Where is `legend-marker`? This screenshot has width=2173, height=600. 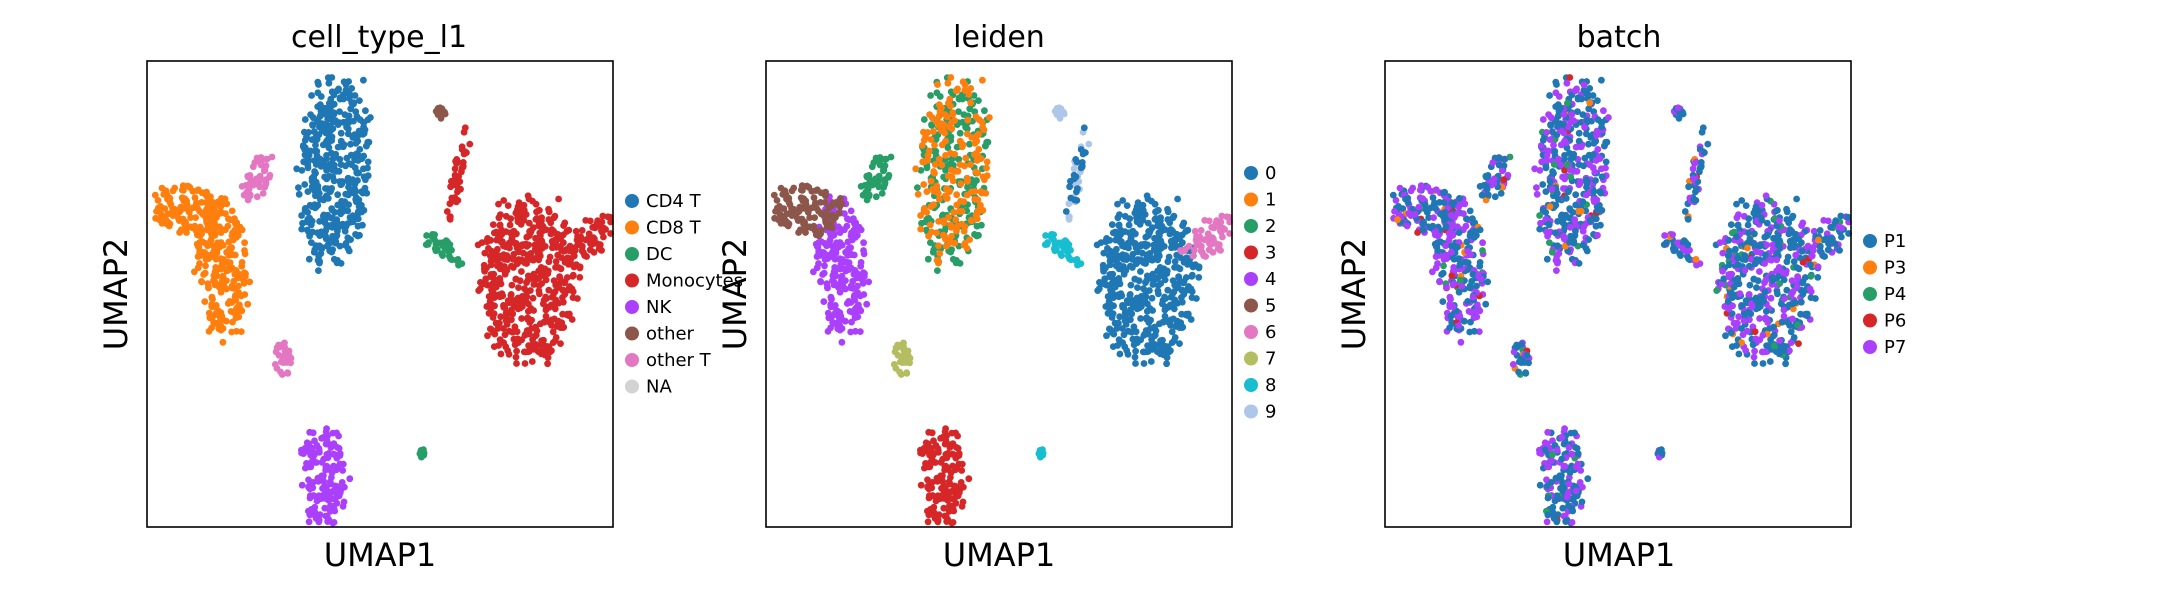 legend-marker is located at coordinates (632, 386).